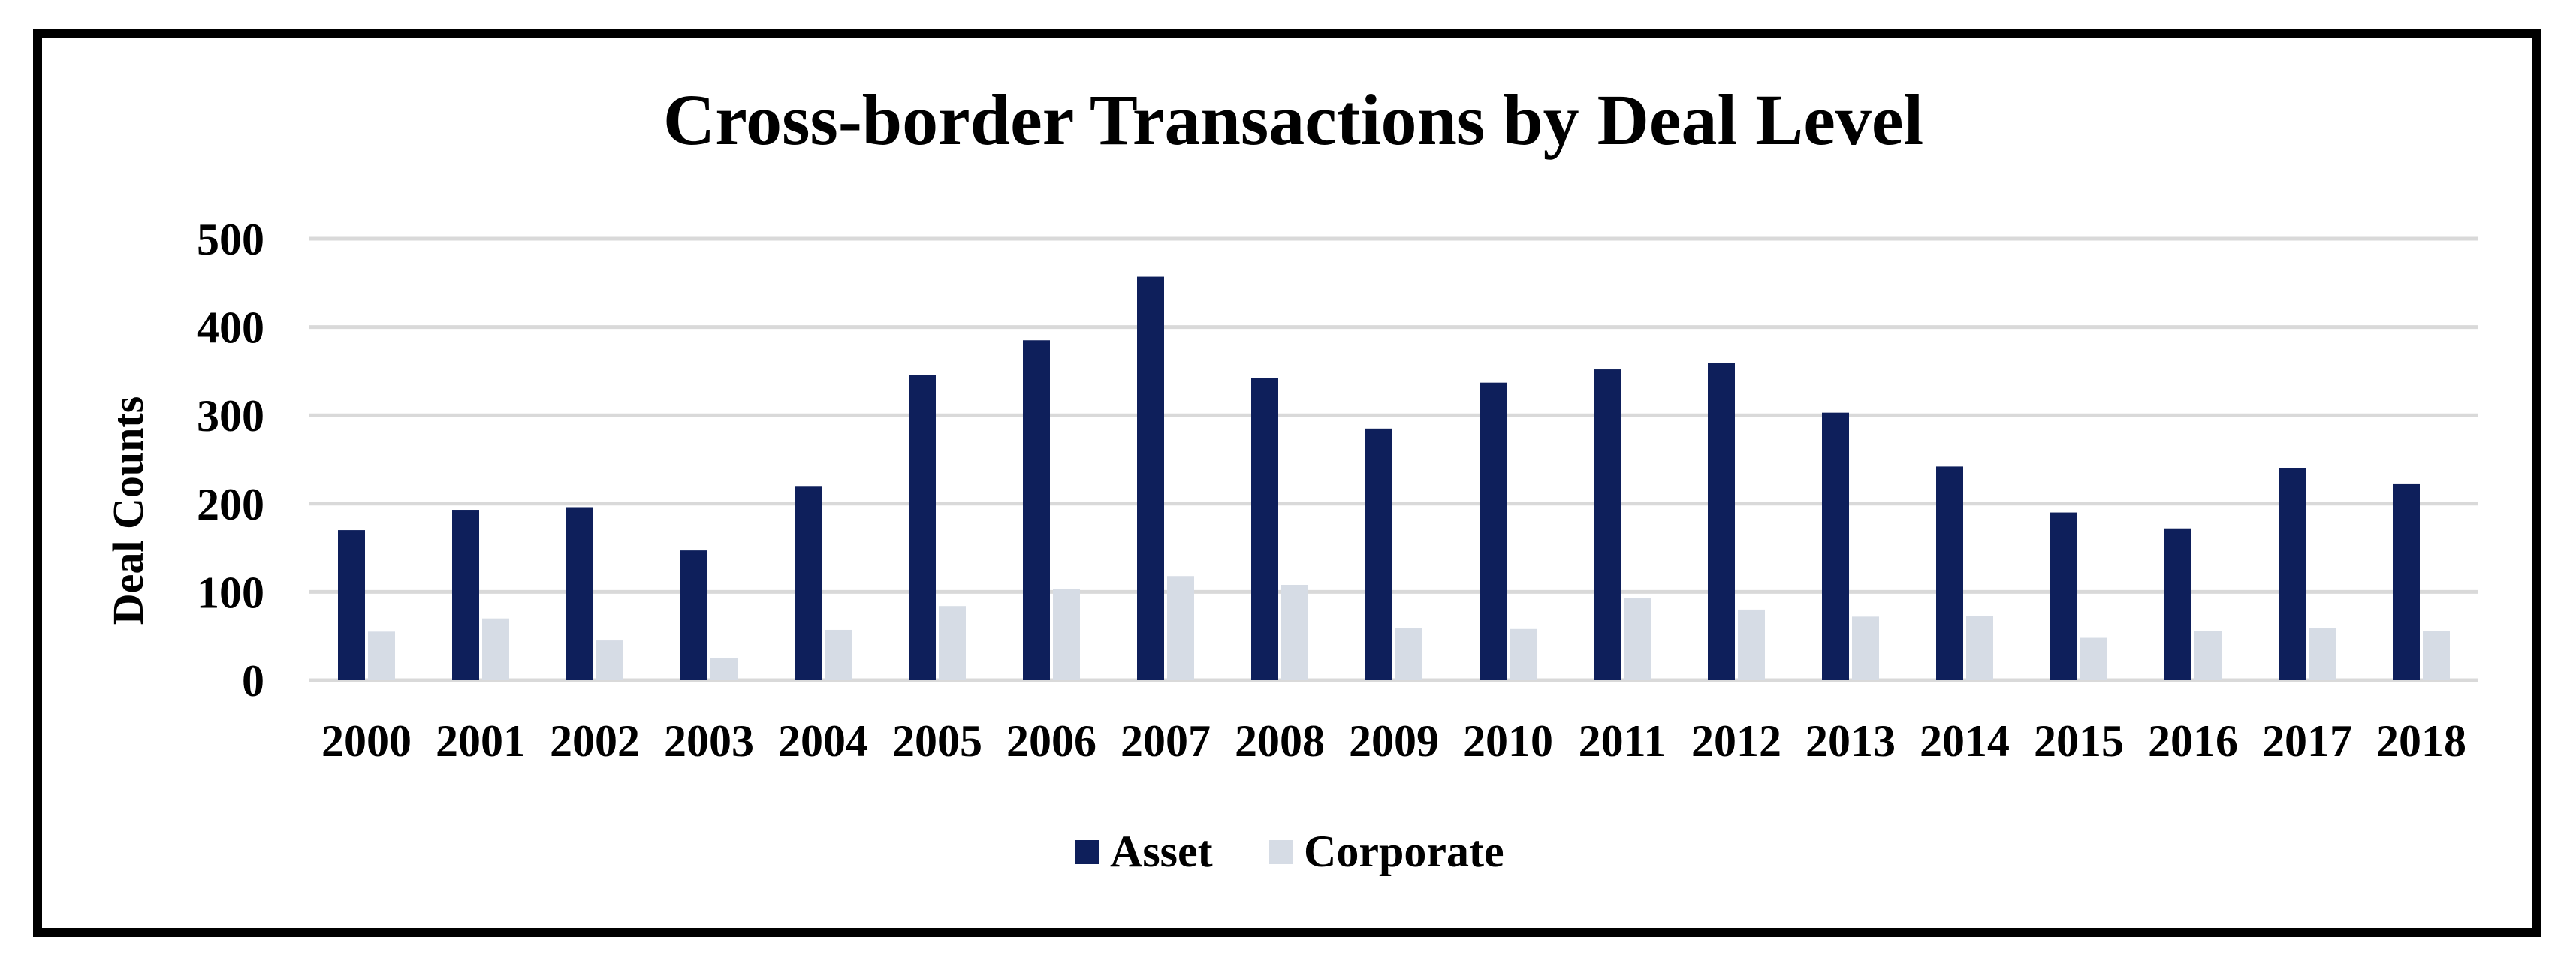 The image size is (2576, 970). What do you see at coordinates (1949, 573) in the screenshot?
I see `bar-asset-2014` at bounding box center [1949, 573].